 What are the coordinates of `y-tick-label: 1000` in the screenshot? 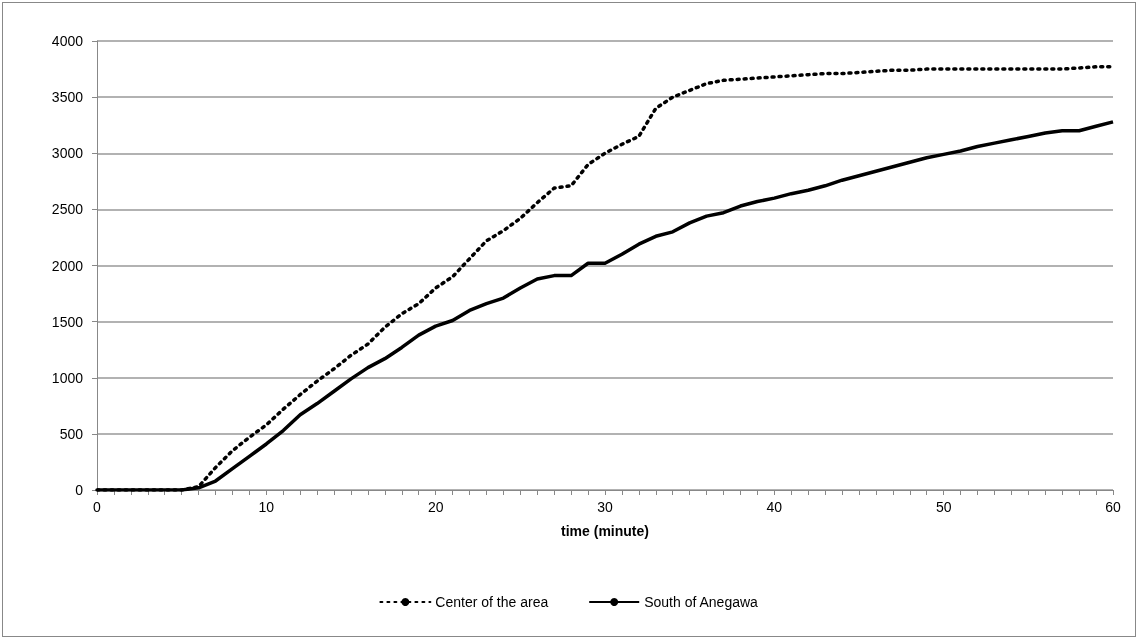 It's located at (67, 377).